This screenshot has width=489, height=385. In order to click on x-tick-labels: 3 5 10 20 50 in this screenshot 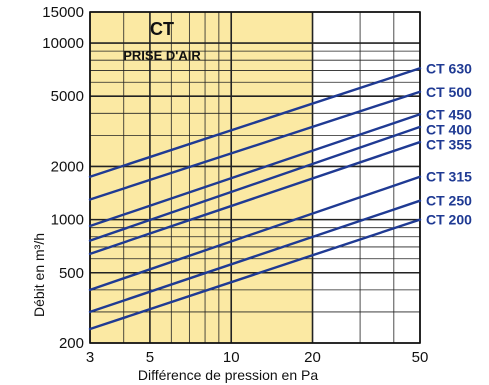, I will do `click(257, 357)`.